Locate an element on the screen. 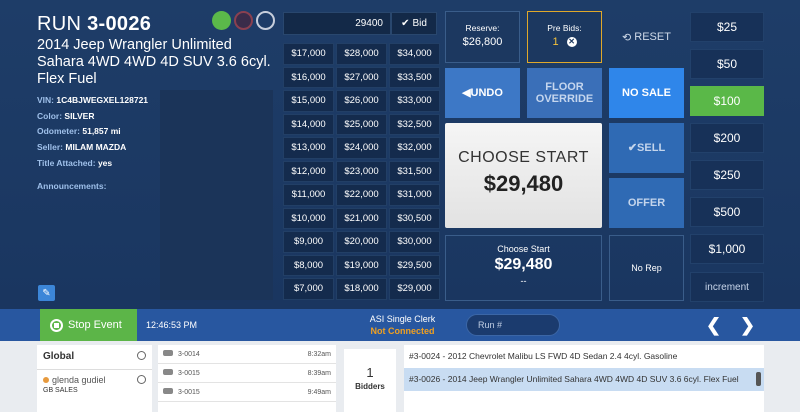  run-list: 3-0014 8:32am 3-0015 8:39am 3-0015 9:49am is located at coordinates (247, 378).